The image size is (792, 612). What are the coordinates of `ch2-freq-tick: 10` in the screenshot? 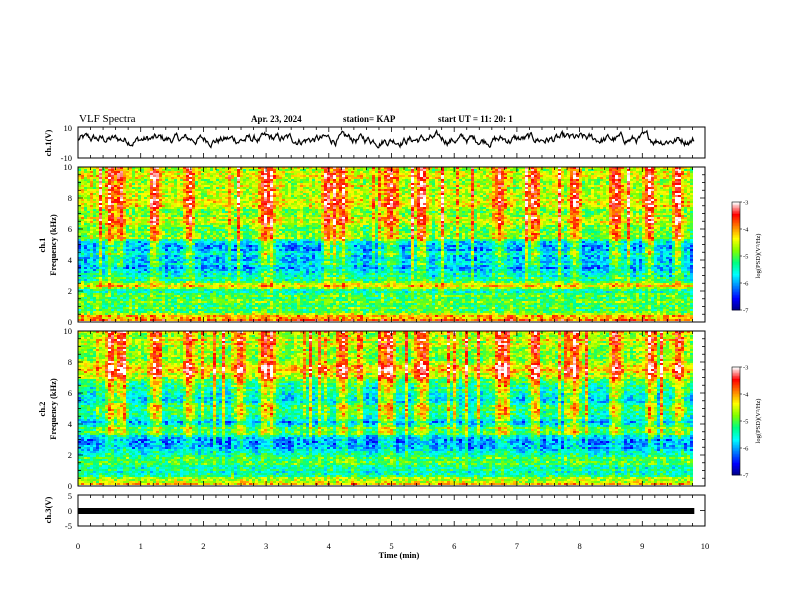 It's located at (68, 331).